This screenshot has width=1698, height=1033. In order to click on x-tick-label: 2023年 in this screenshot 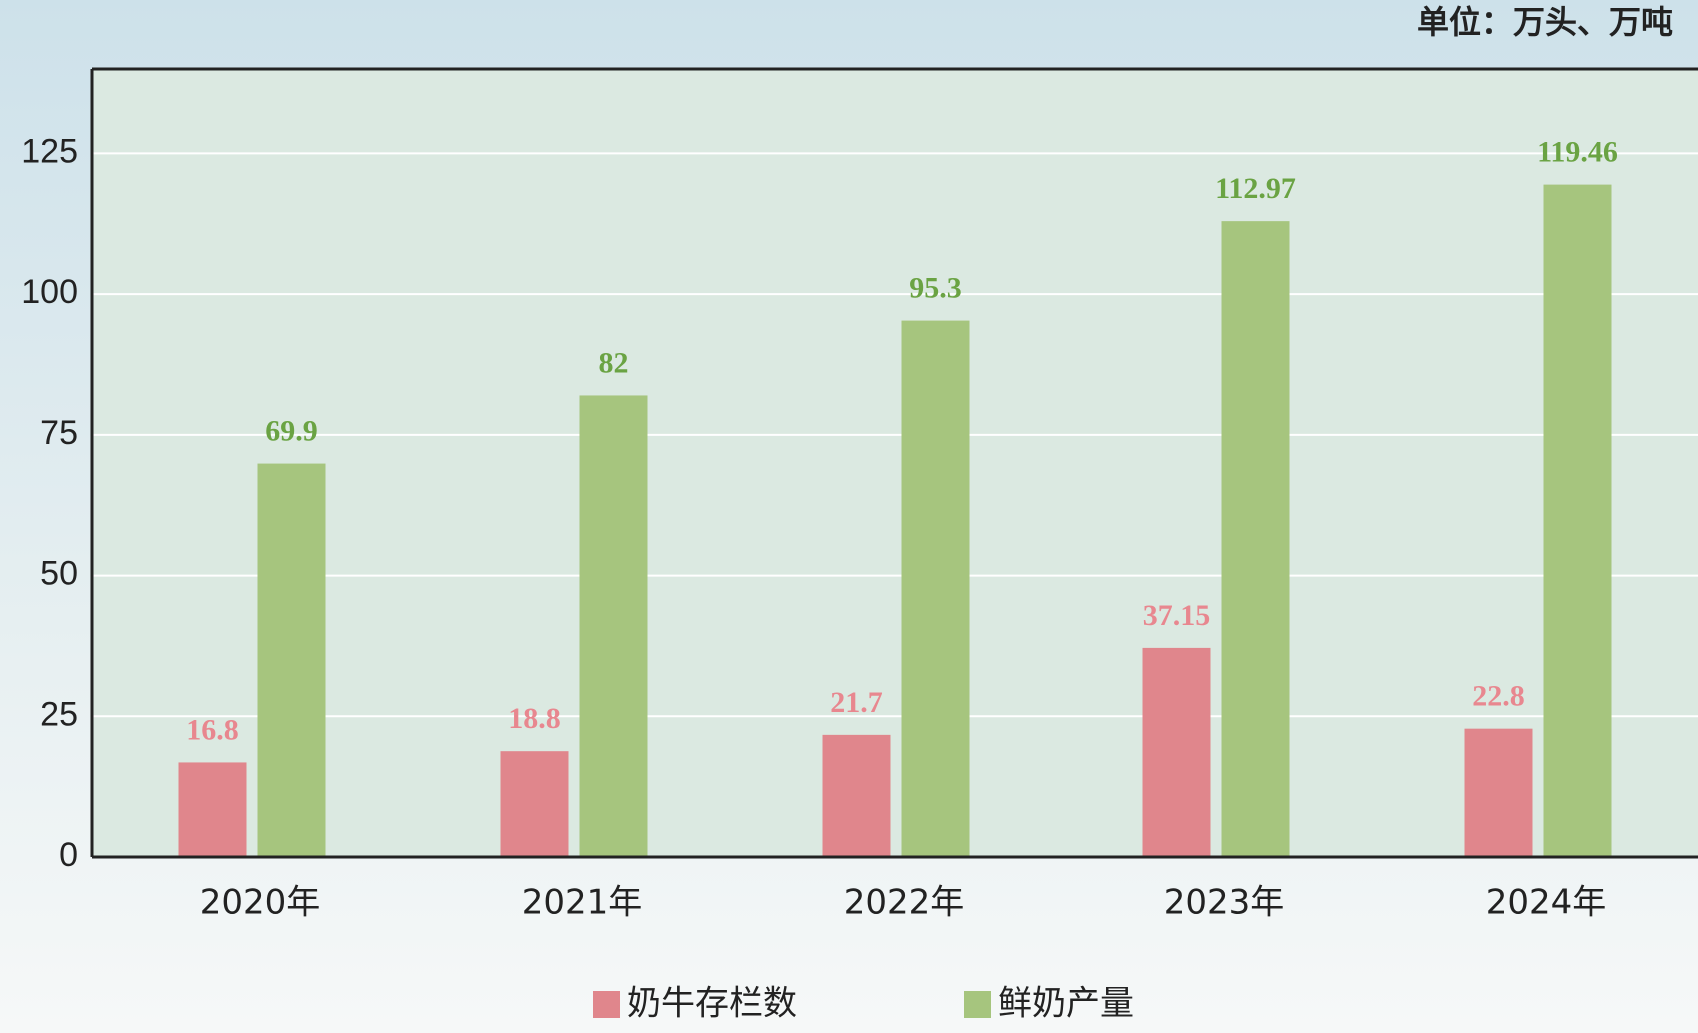, I will do `click(1224, 903)`.